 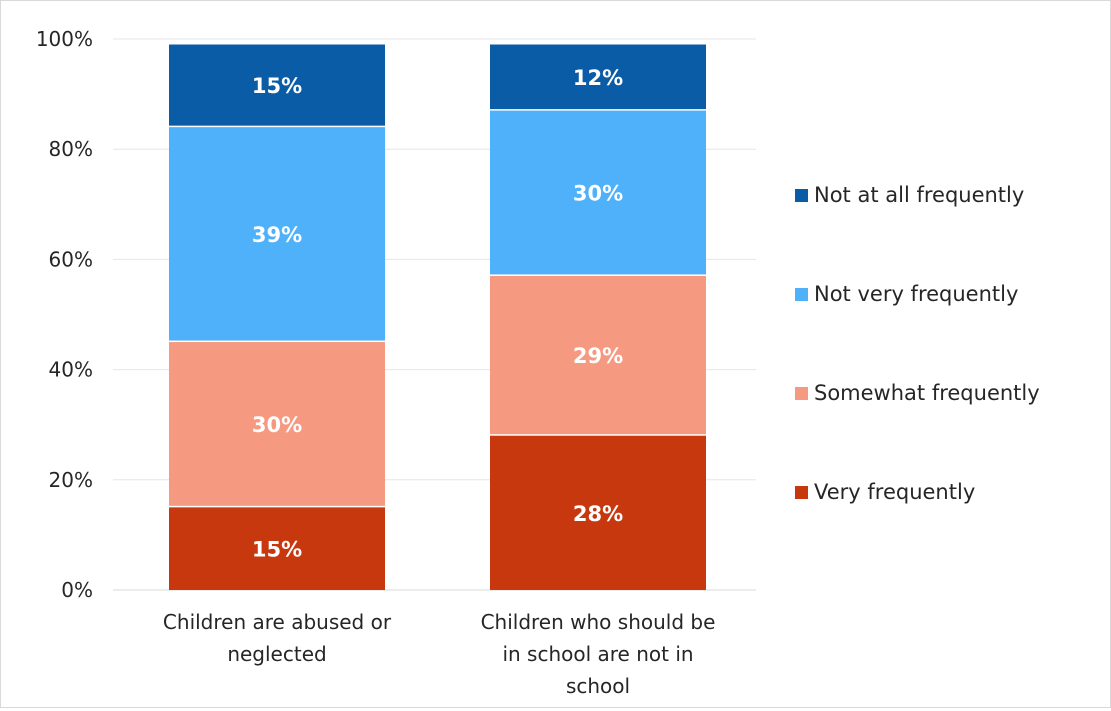 I want to click on legend-item-not-at-all-frequently: Not at all frequently, so click(x=909, y=195).